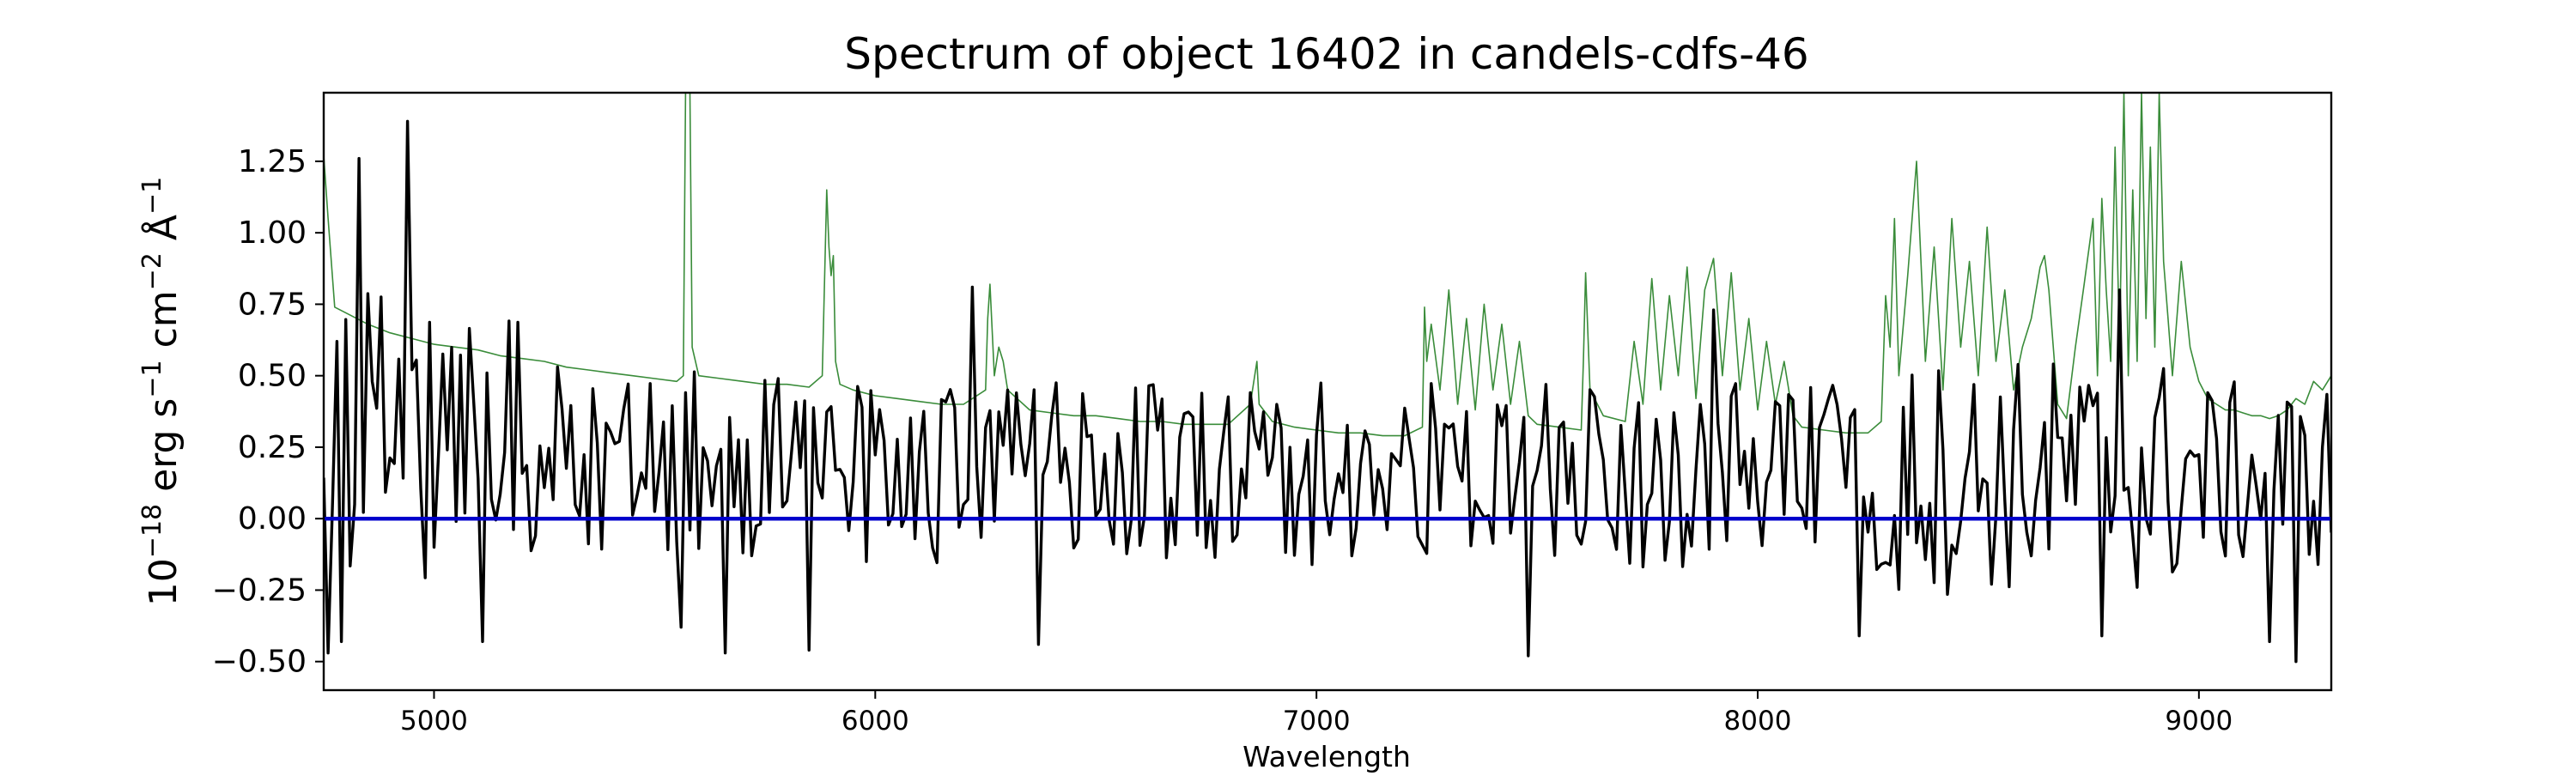  Describe the element at coordinates (164, 325) in the screenshot. I see `y-label-unit2: cm` at that location.